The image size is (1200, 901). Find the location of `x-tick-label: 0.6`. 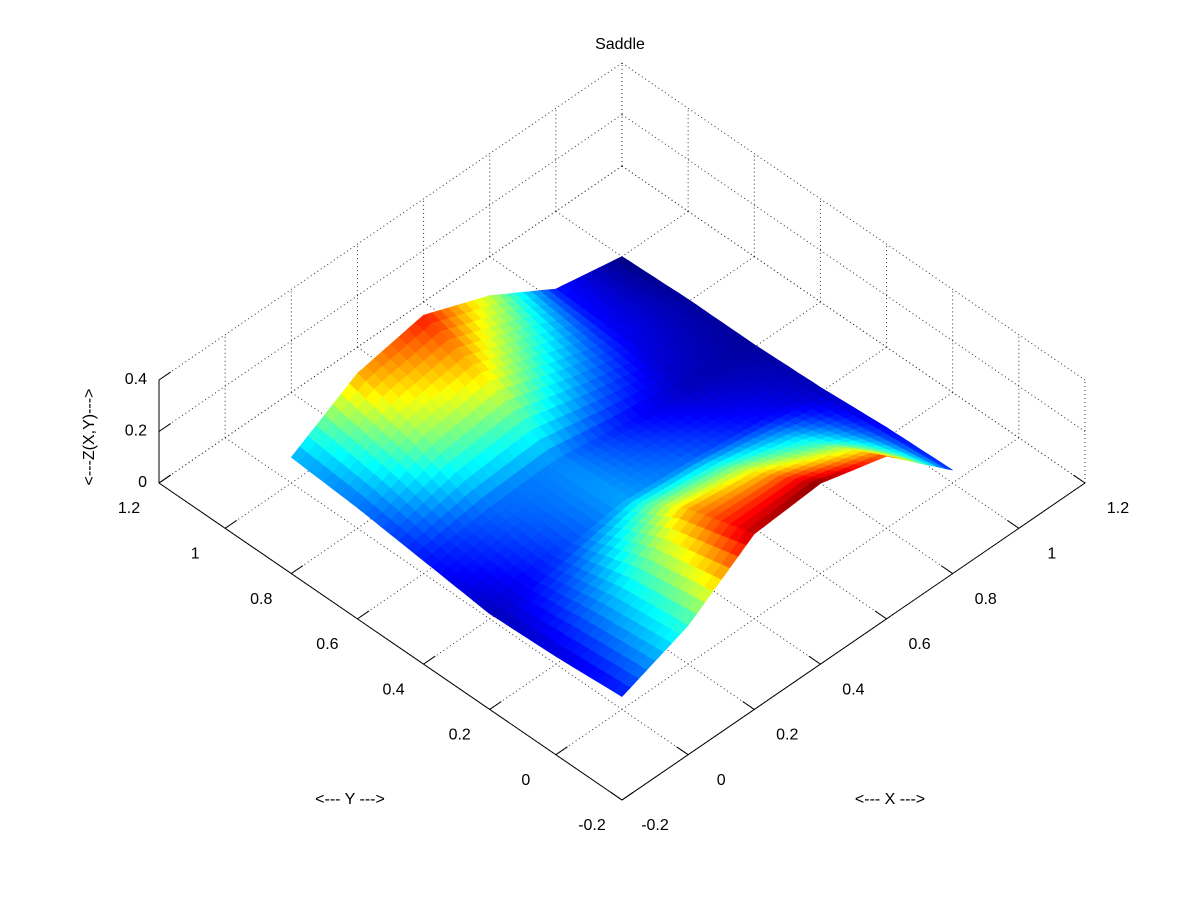

x-tick-label: 0.6 is located at coordinates (919, 644).